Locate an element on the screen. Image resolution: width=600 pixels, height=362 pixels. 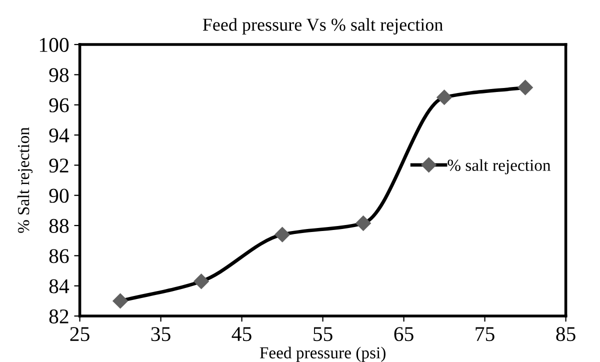
x-tick-label: 35 is located at coordinates (160, 334).